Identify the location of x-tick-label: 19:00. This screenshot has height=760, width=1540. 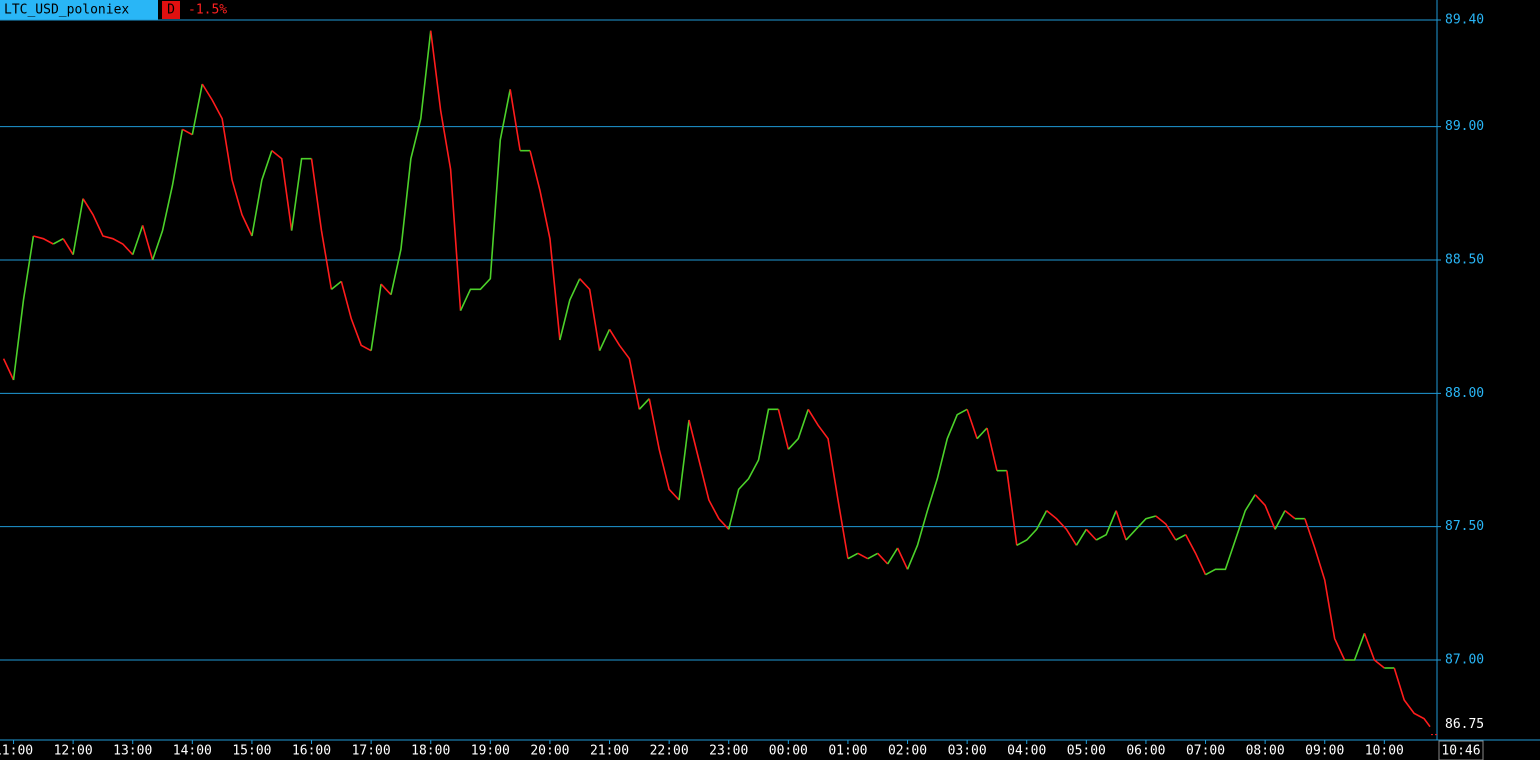
(490, 751).